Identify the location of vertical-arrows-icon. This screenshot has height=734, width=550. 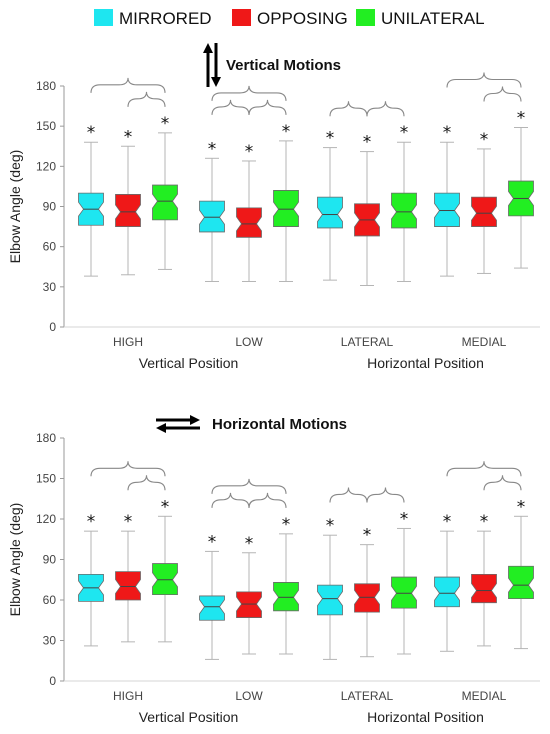
(212, 65).